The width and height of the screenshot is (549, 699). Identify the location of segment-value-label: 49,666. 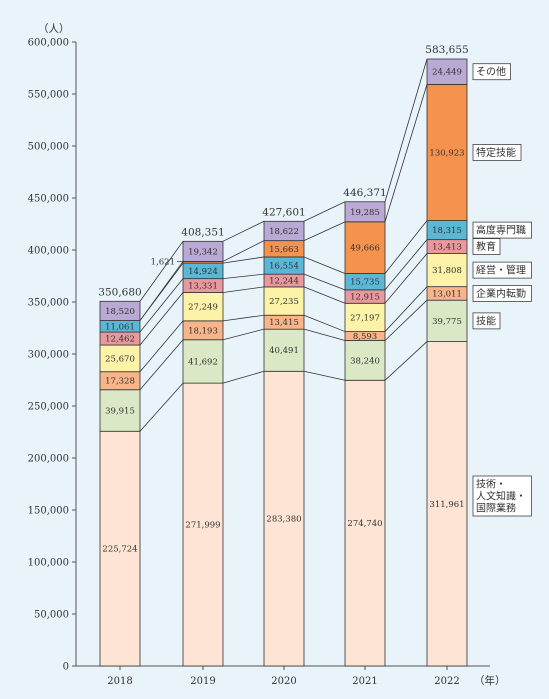
(365, 249).